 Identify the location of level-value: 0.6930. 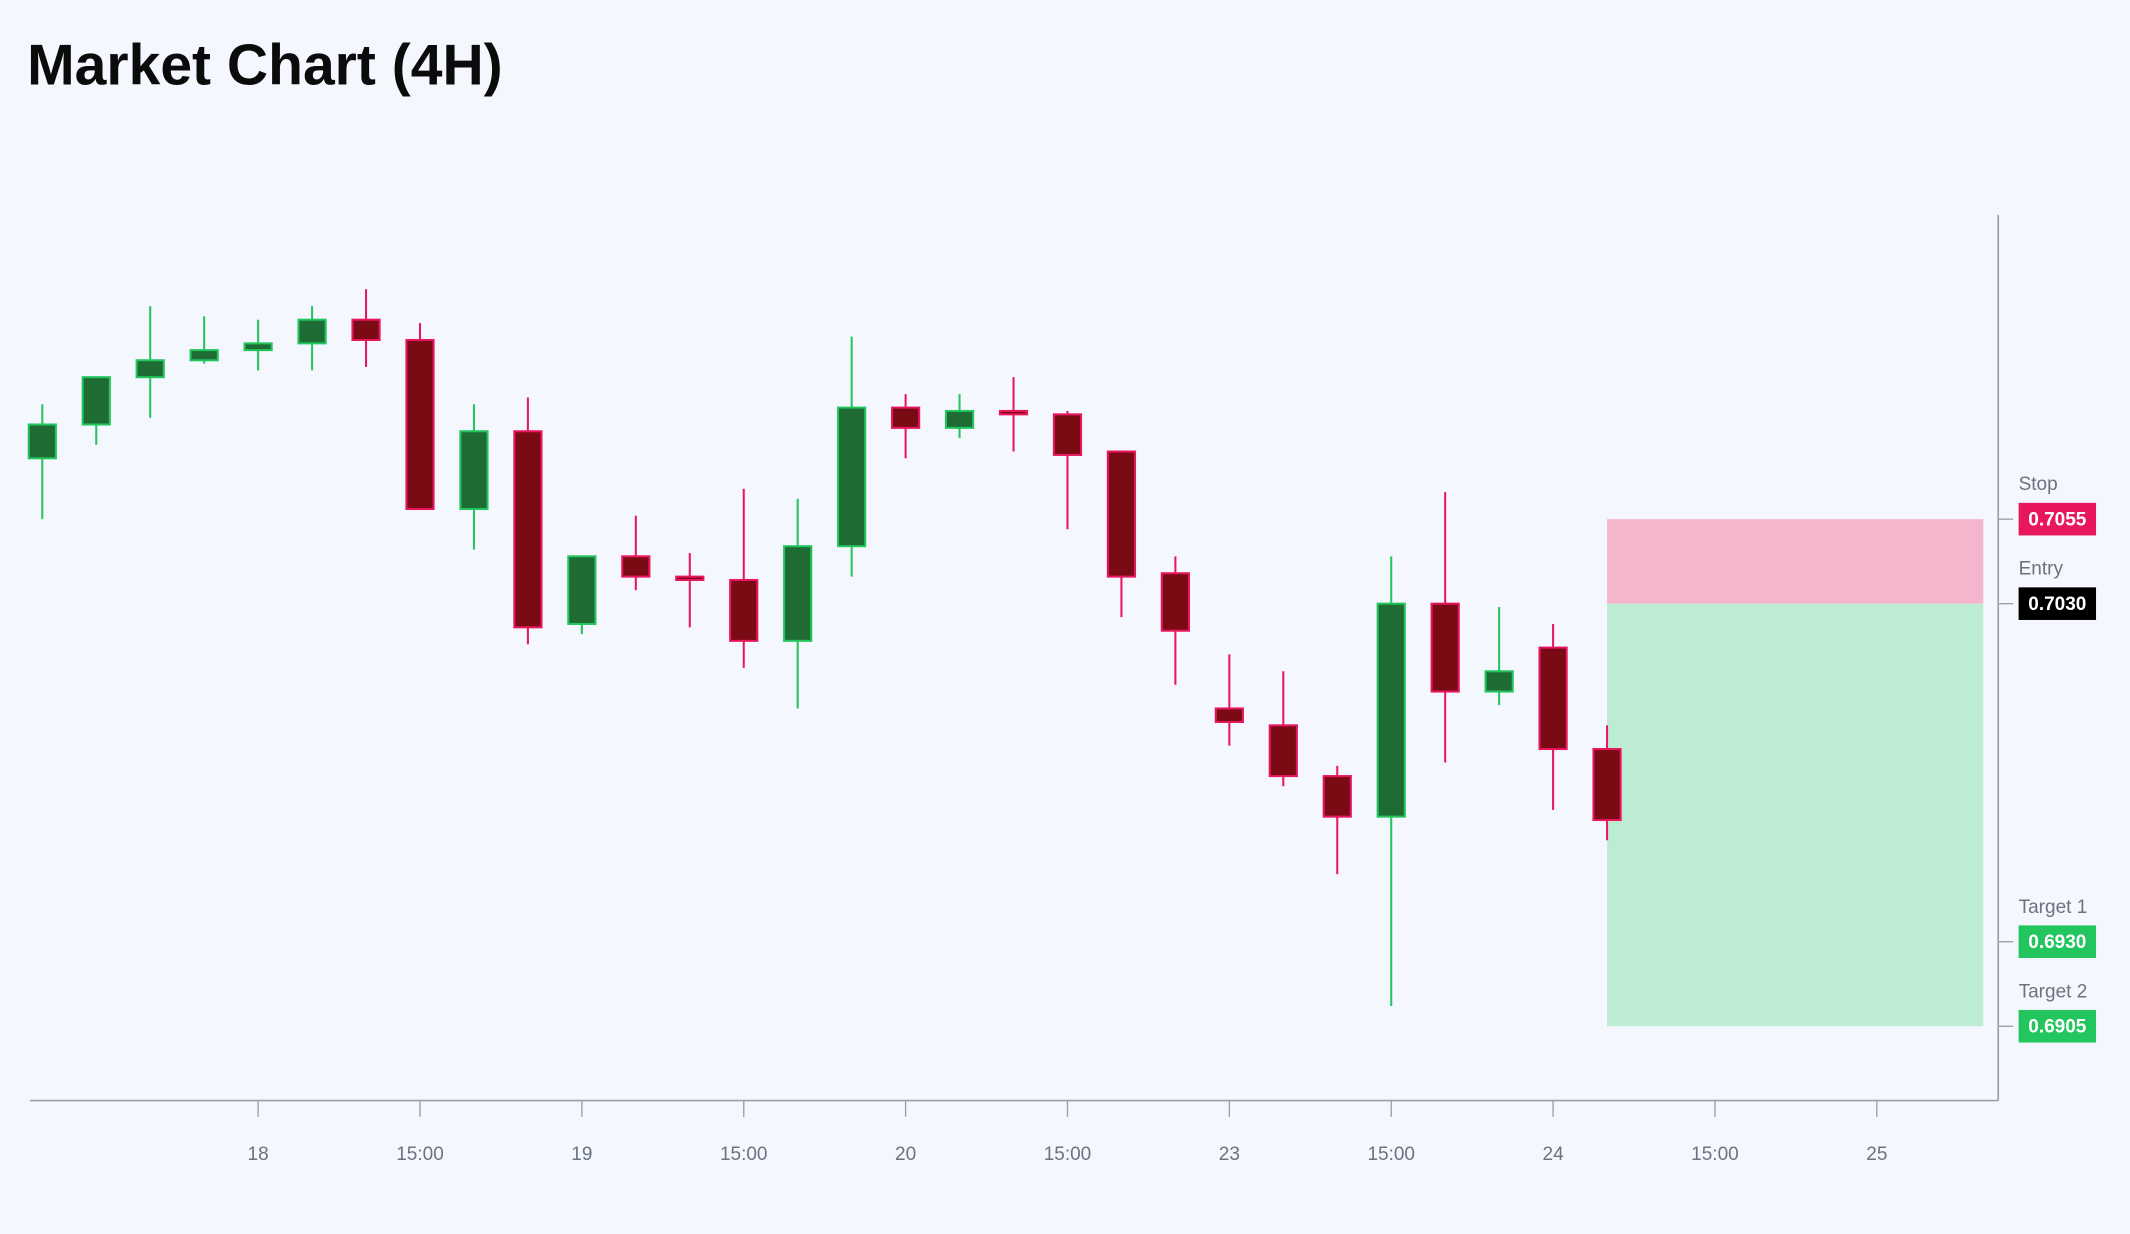
(2057, 942).